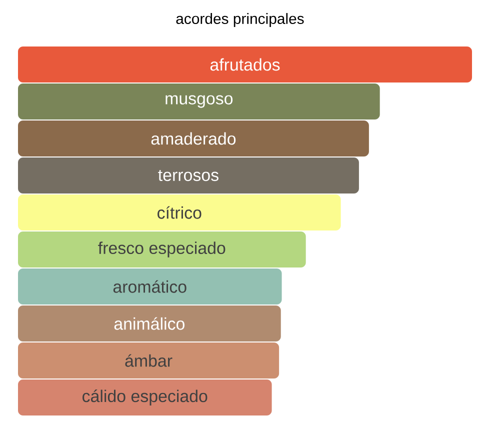  What do you see at coordinates (145, 398) in the screenshot?
I see `y-tick-label: cálido especiado` at bounding box center [145, 398].